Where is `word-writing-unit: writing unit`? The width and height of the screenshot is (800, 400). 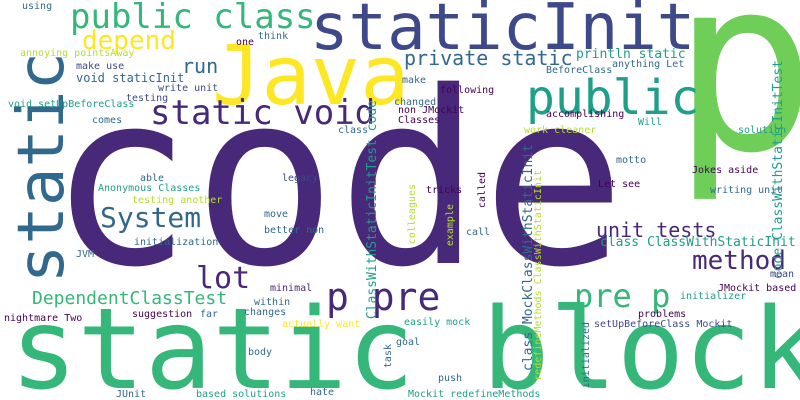
word-writing-unit: writing unit is located at coordinates (746, 190).